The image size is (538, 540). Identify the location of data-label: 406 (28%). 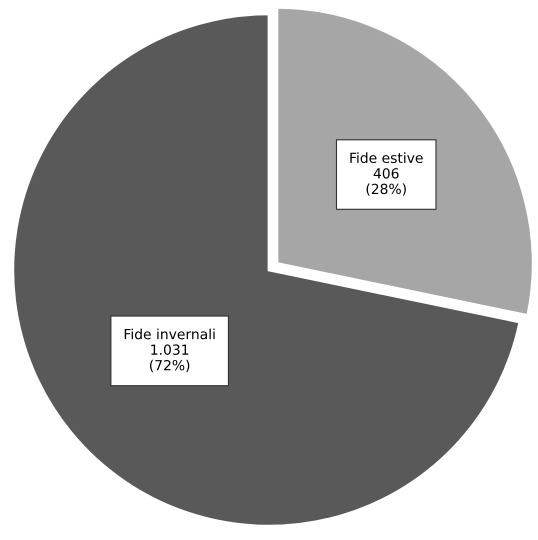
(386, 182).